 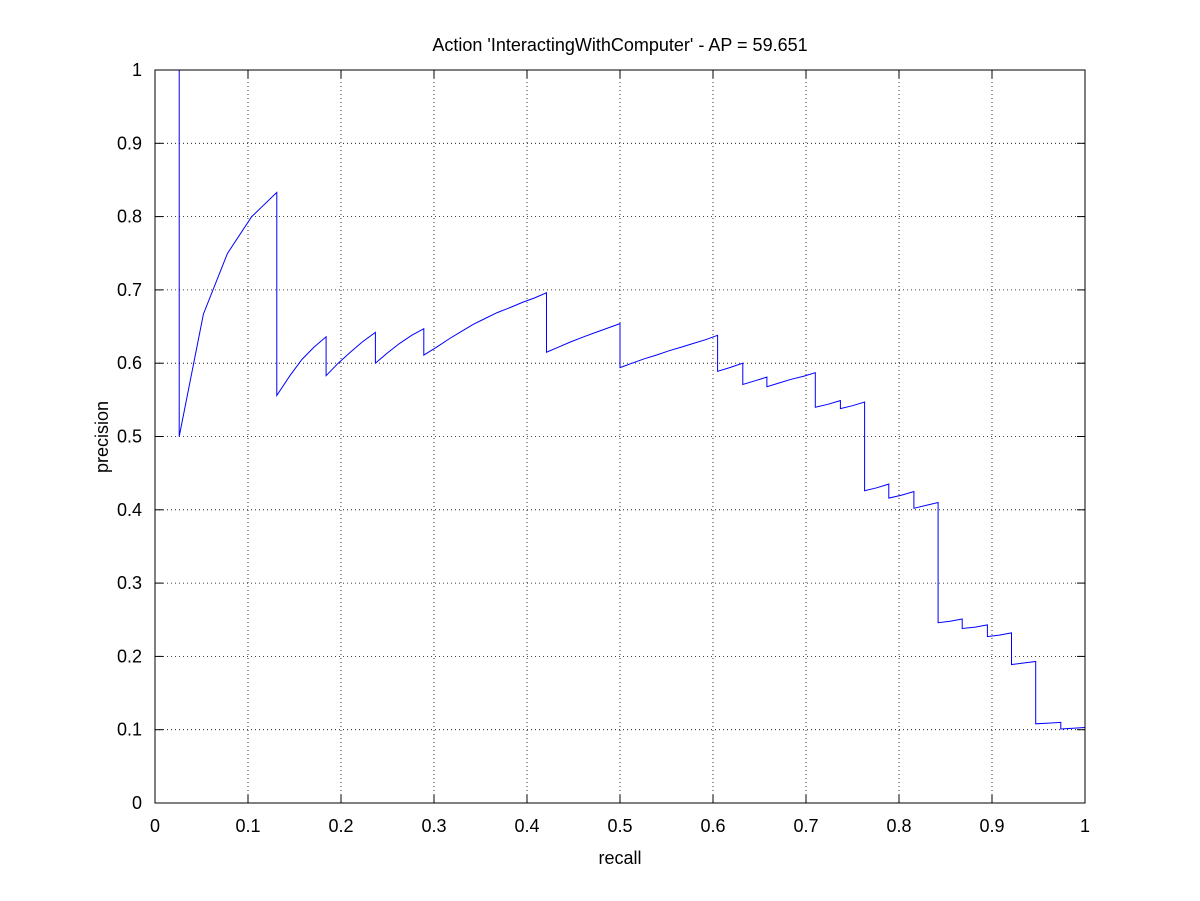 I want to click on y-tick-label: 0.9, so click(x=129, y=143).